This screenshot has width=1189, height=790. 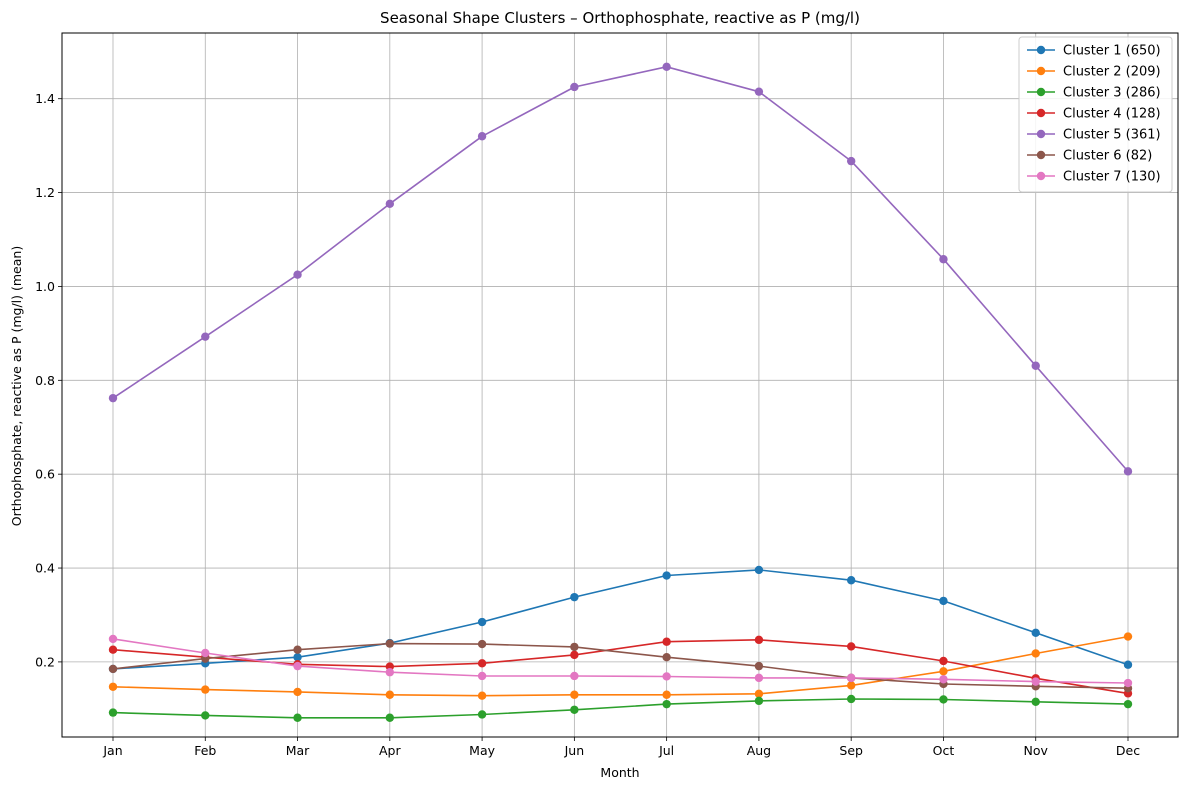 I want to click on legend-item: Cluster 1 (650), so click(x=1094, y=51).